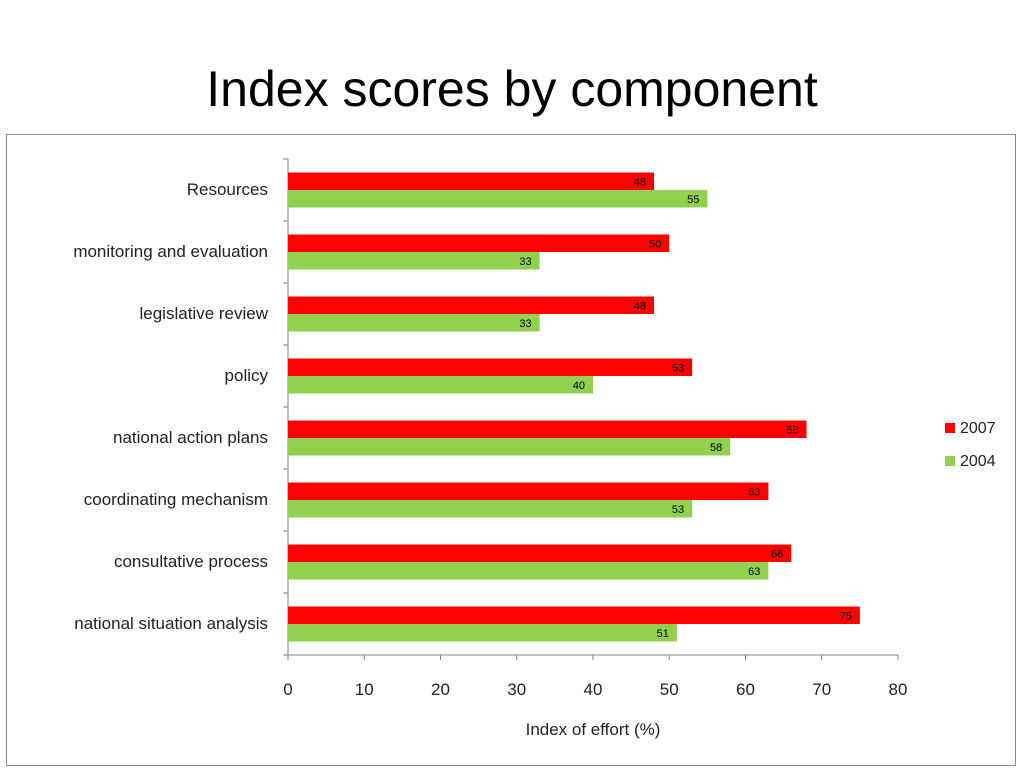 The image size is (1024, 768). What do you see at coordinates (846, 616) in the screenshot?
I see `data-label: 75` at bounding box center [846, 616].